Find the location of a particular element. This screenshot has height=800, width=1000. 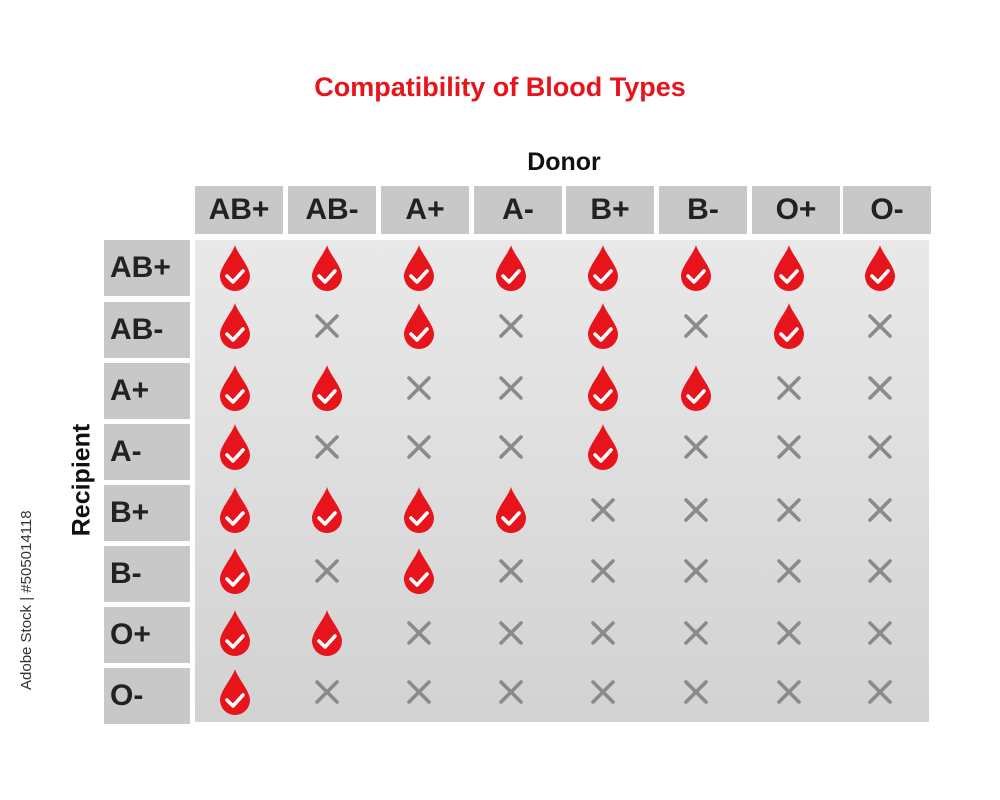

recipient-header-0: AB+ is located at coordinates (147, 268).